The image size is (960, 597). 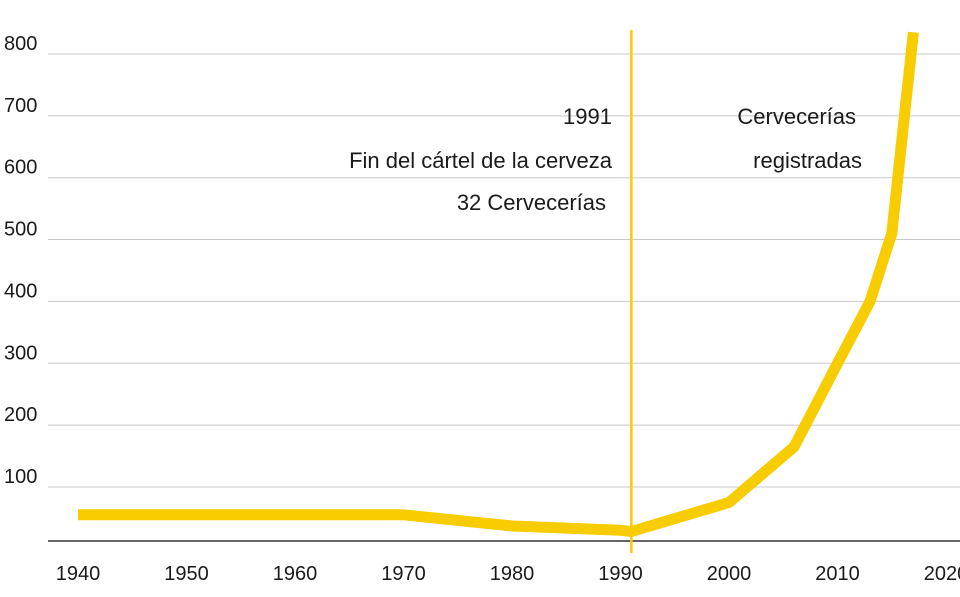 I want to click on y-tick-label-100: 100, so click(x=20, y=477).